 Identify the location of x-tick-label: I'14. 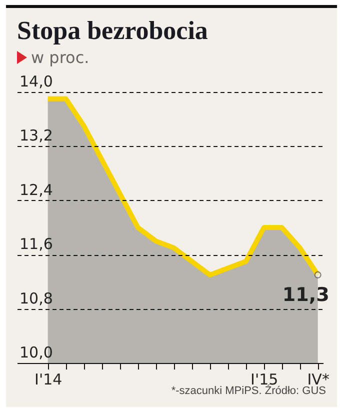
(48, 379).